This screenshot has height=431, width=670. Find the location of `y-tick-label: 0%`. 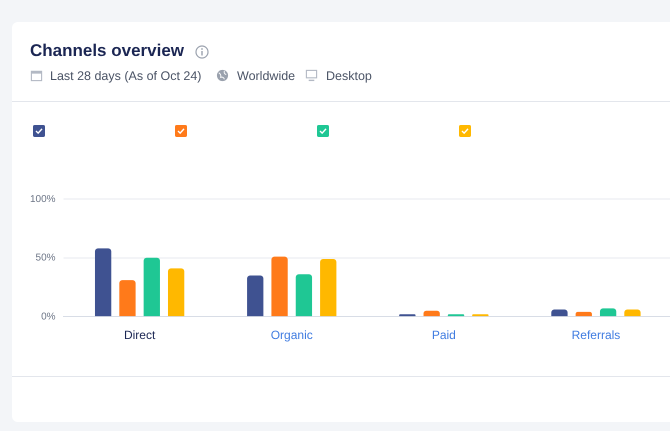

y-tick-label: 0% is located at coordinates (48, 316).